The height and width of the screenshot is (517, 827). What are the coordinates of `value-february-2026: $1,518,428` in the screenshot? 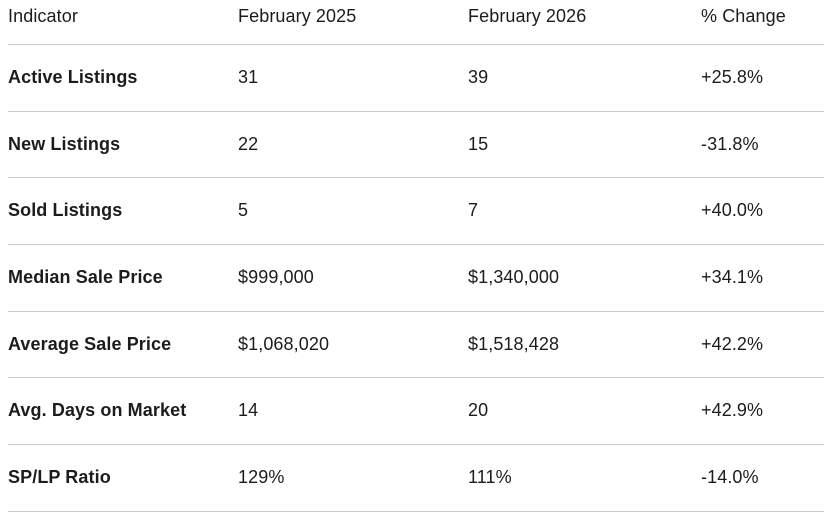 It's located at (514, 343).